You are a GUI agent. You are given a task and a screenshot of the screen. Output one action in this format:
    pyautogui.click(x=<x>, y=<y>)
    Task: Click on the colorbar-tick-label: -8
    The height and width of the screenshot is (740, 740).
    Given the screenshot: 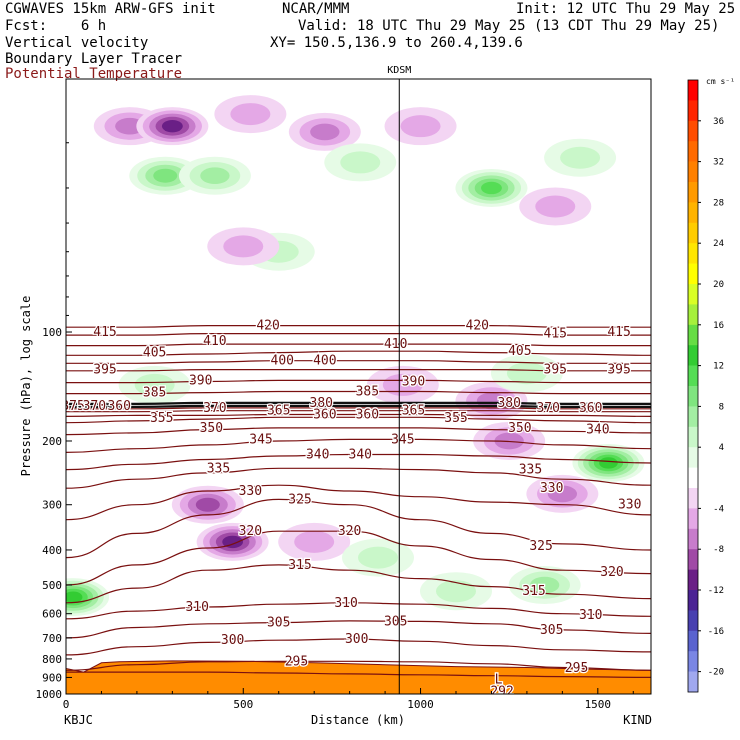 What is the action you would take?
    pyautogui.click(x=718, y=550)
    